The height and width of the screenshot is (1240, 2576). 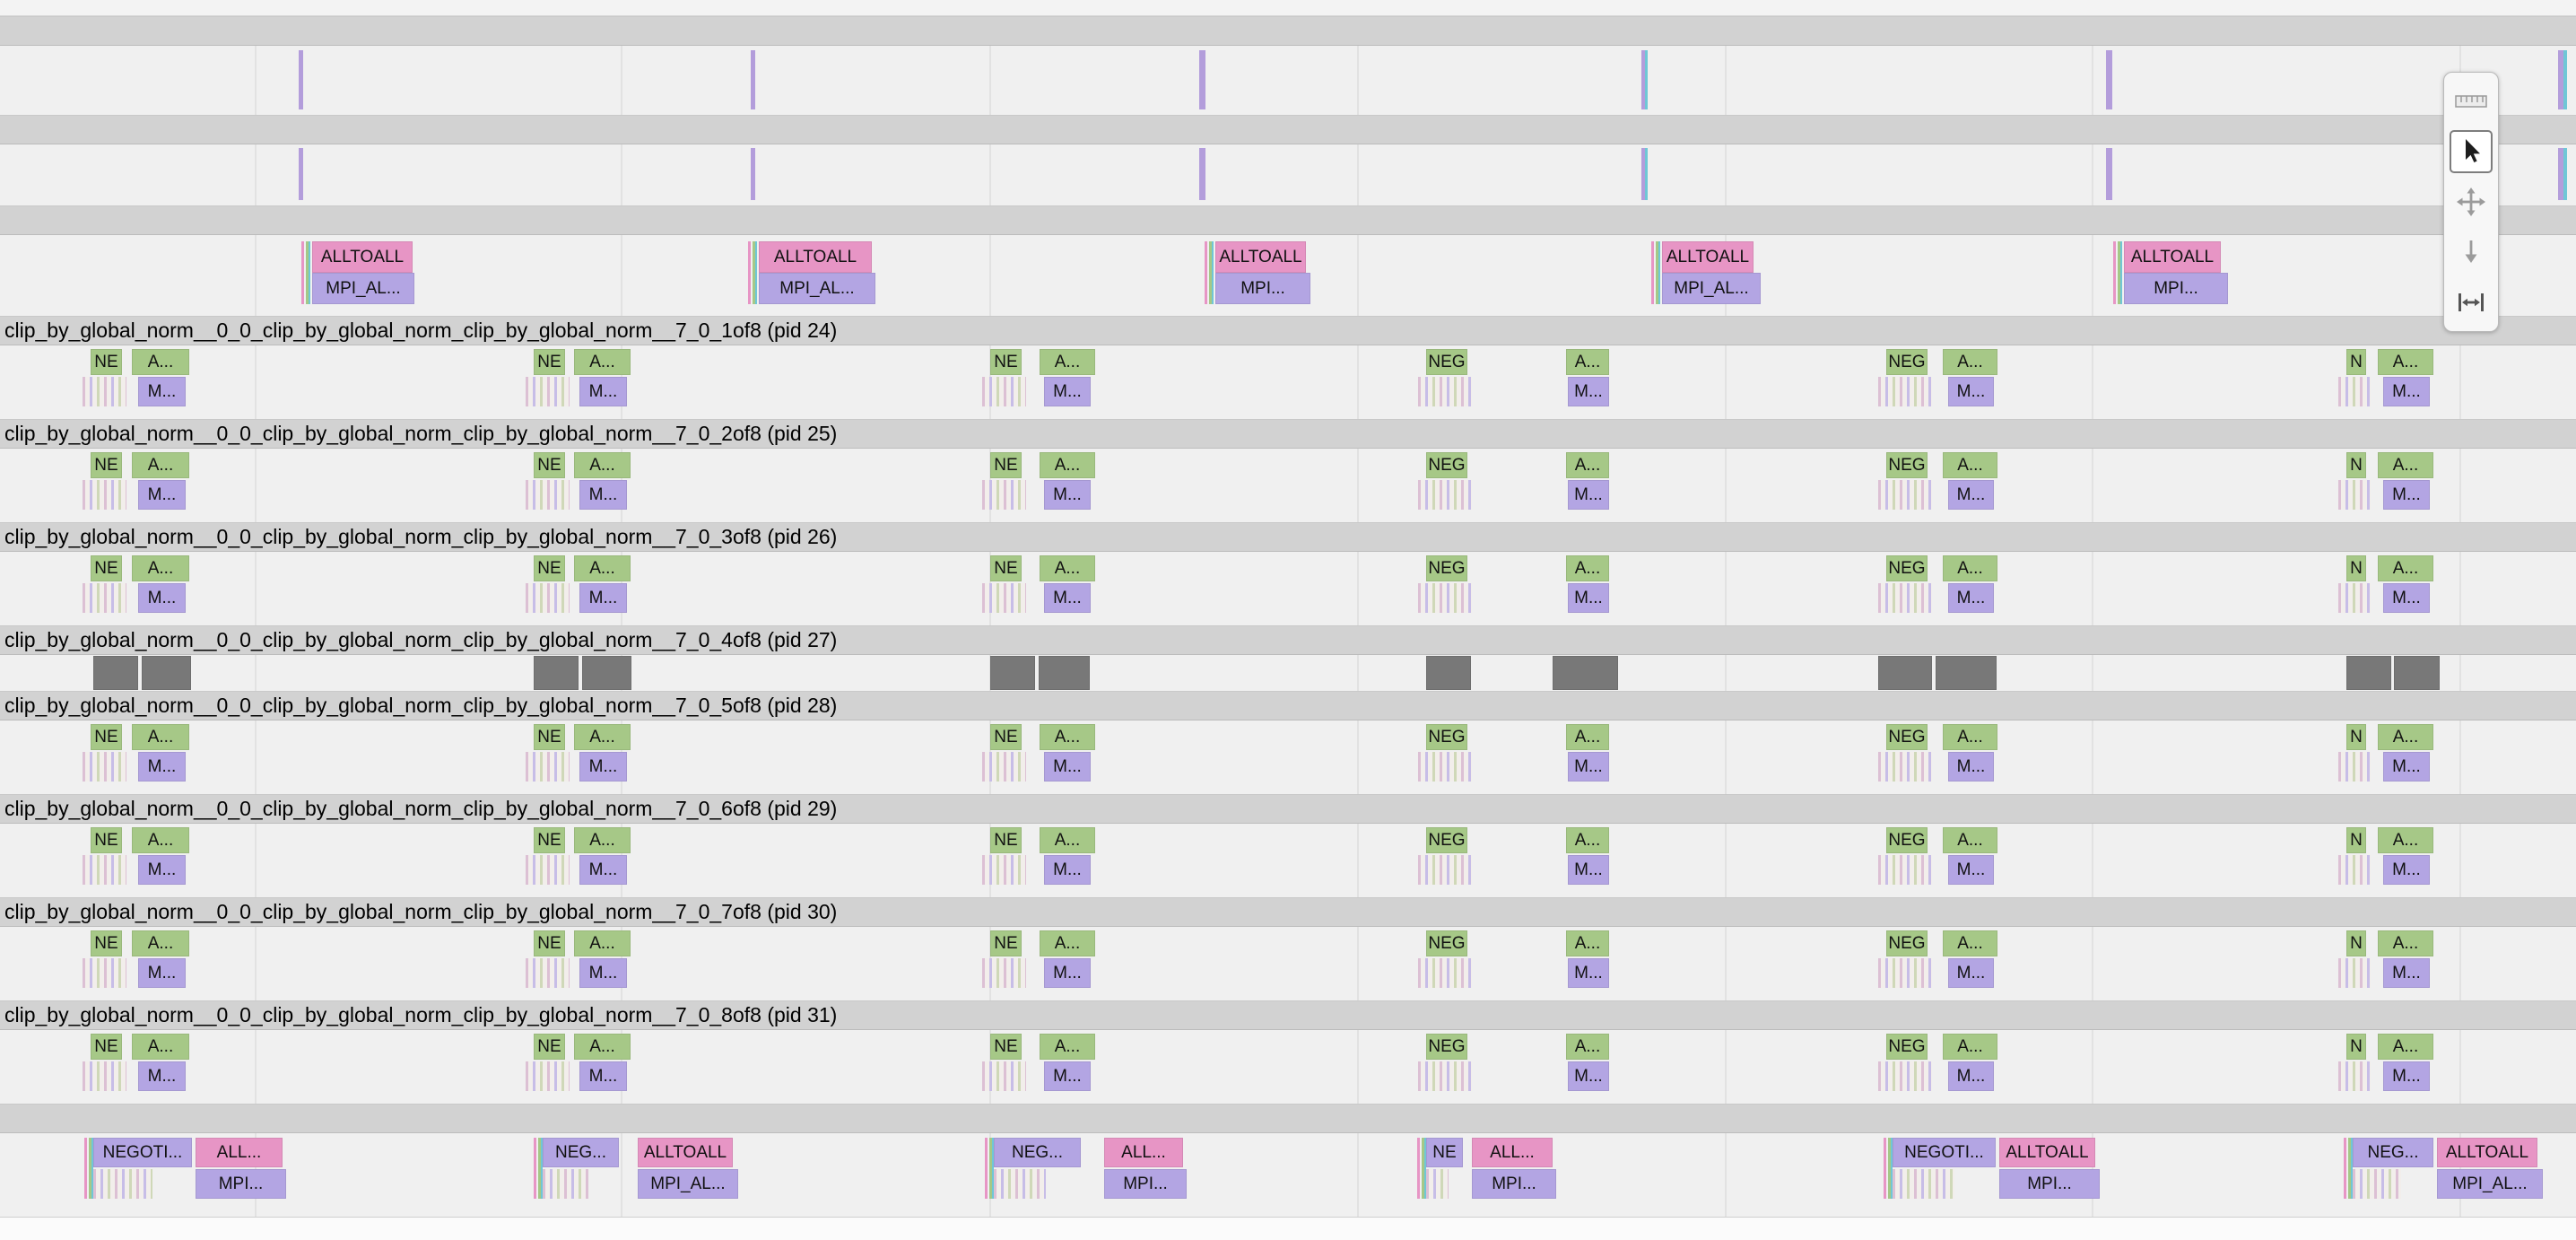 I want to click on select-tool-button, so click(x=2471, y=151).